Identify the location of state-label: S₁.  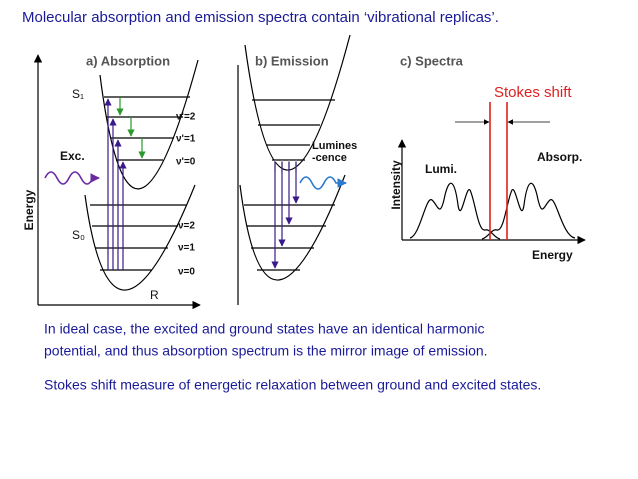
(78, 94).